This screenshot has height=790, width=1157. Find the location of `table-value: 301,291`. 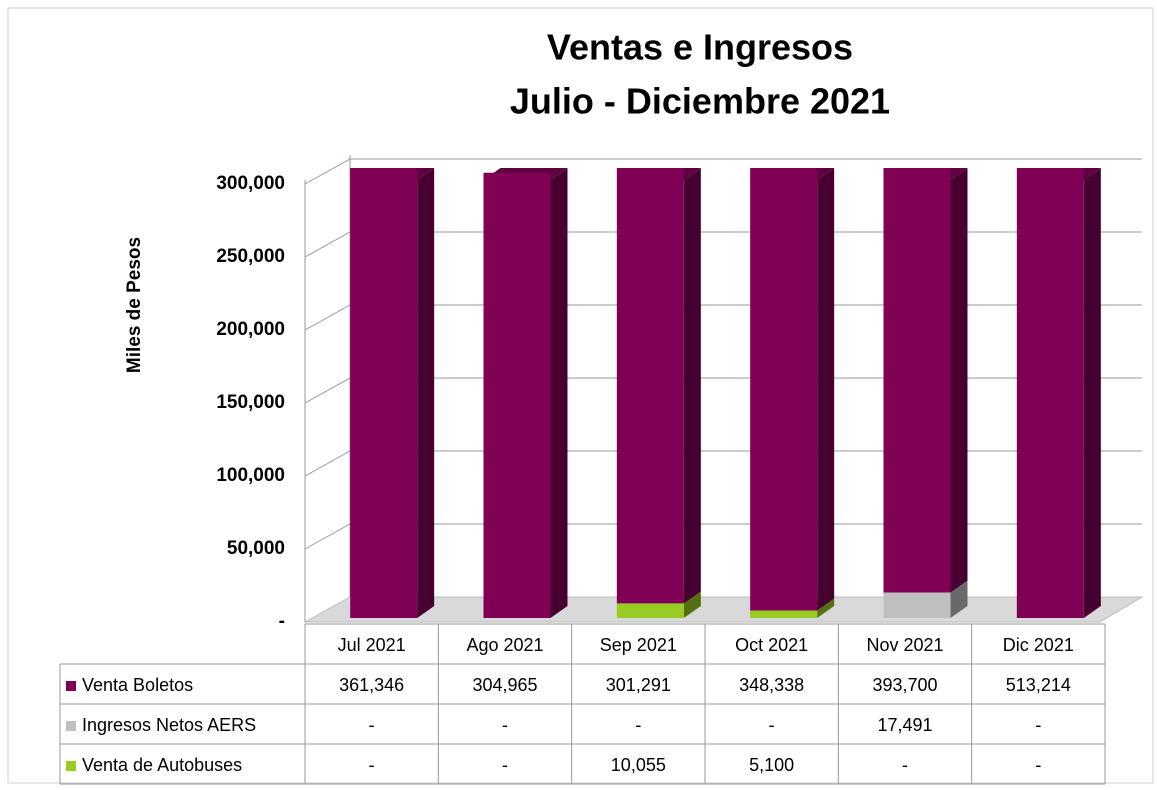

table-value: 301,291 is located at coordinates (638, 685).